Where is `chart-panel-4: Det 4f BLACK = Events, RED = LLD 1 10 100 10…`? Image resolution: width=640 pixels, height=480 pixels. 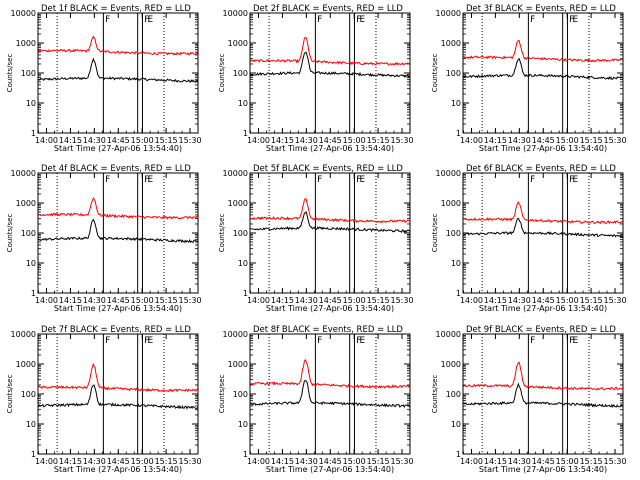 chart-panel-4: Det 4f BLACK = Events, RED = LLD 1 10 100 10… is located at coordinates (104, 238).